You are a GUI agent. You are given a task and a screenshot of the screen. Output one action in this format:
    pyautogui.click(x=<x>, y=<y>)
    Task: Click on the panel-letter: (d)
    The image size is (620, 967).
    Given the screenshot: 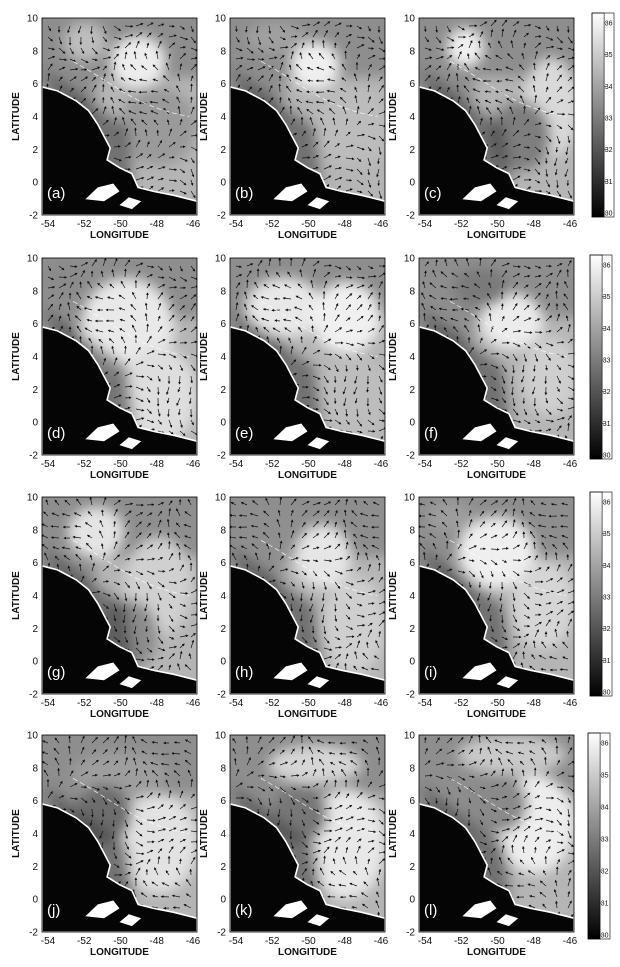 What is the action you would take?
    pyautogui.click(x=56, y=433)
    